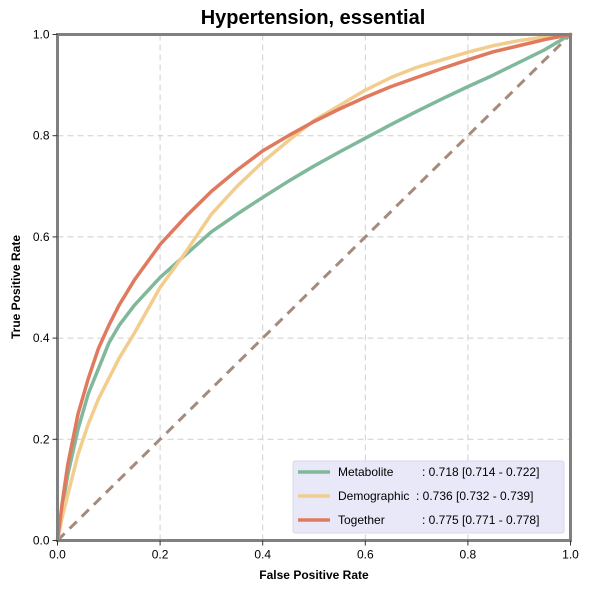 This screenshot has height=592, width=591. I want to click on y-tick-label: 0.6, so click(41, 237).